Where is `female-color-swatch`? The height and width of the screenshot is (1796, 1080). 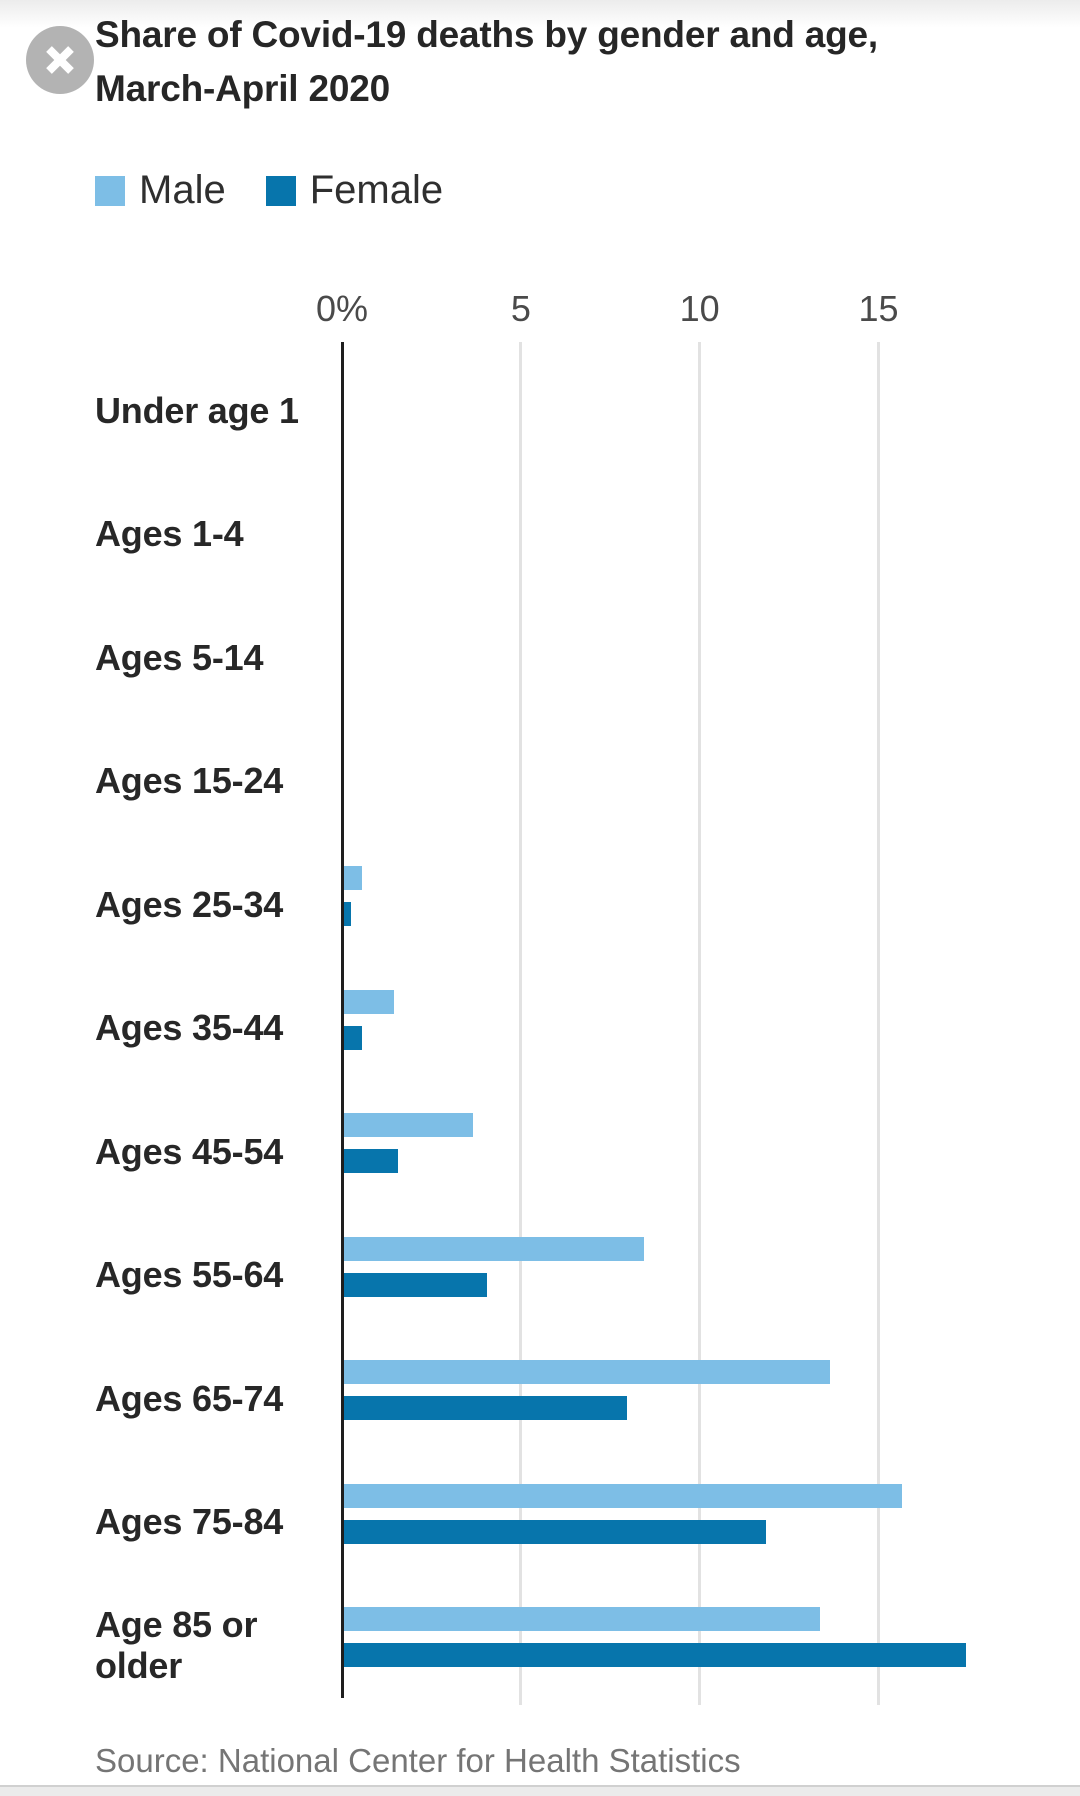 female-color-swatch is located at coordinates (280, 190).